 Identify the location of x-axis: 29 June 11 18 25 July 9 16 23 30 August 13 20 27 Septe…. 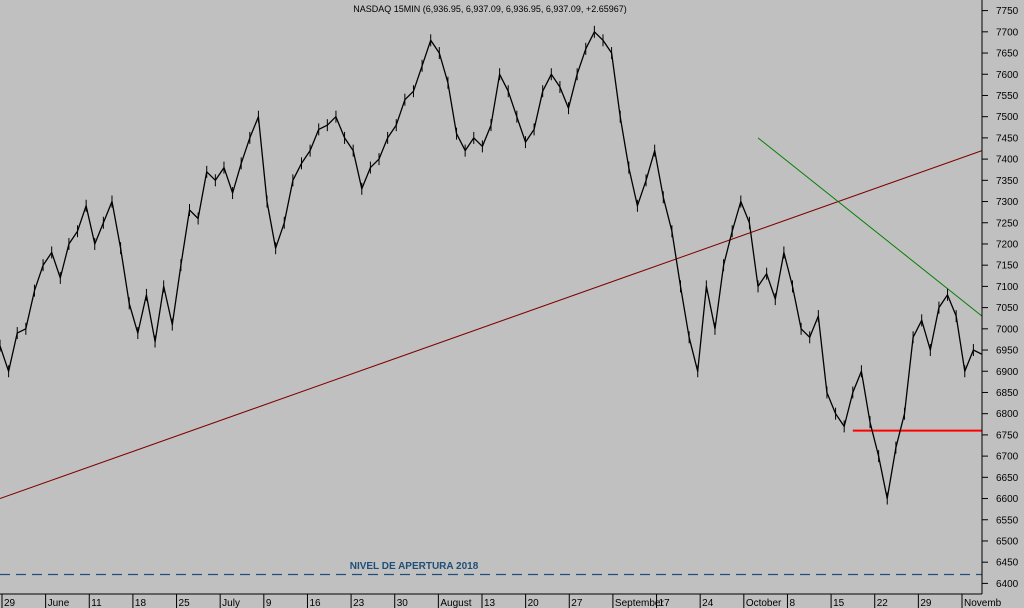
(501, 600).